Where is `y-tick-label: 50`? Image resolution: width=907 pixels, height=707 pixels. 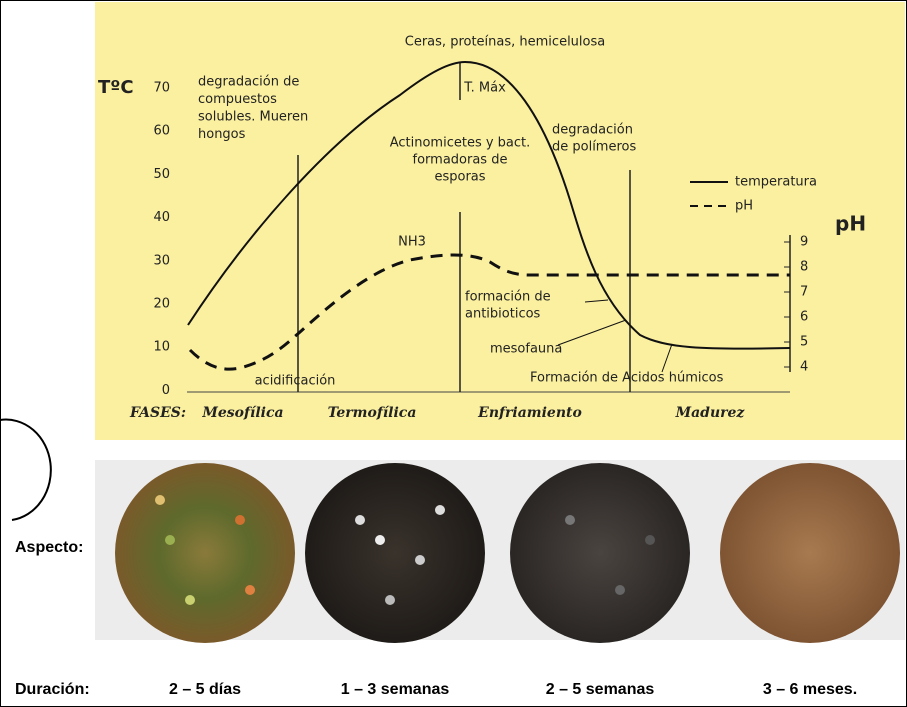
y-tick-label: 50 is located at coordinates (161, 174).